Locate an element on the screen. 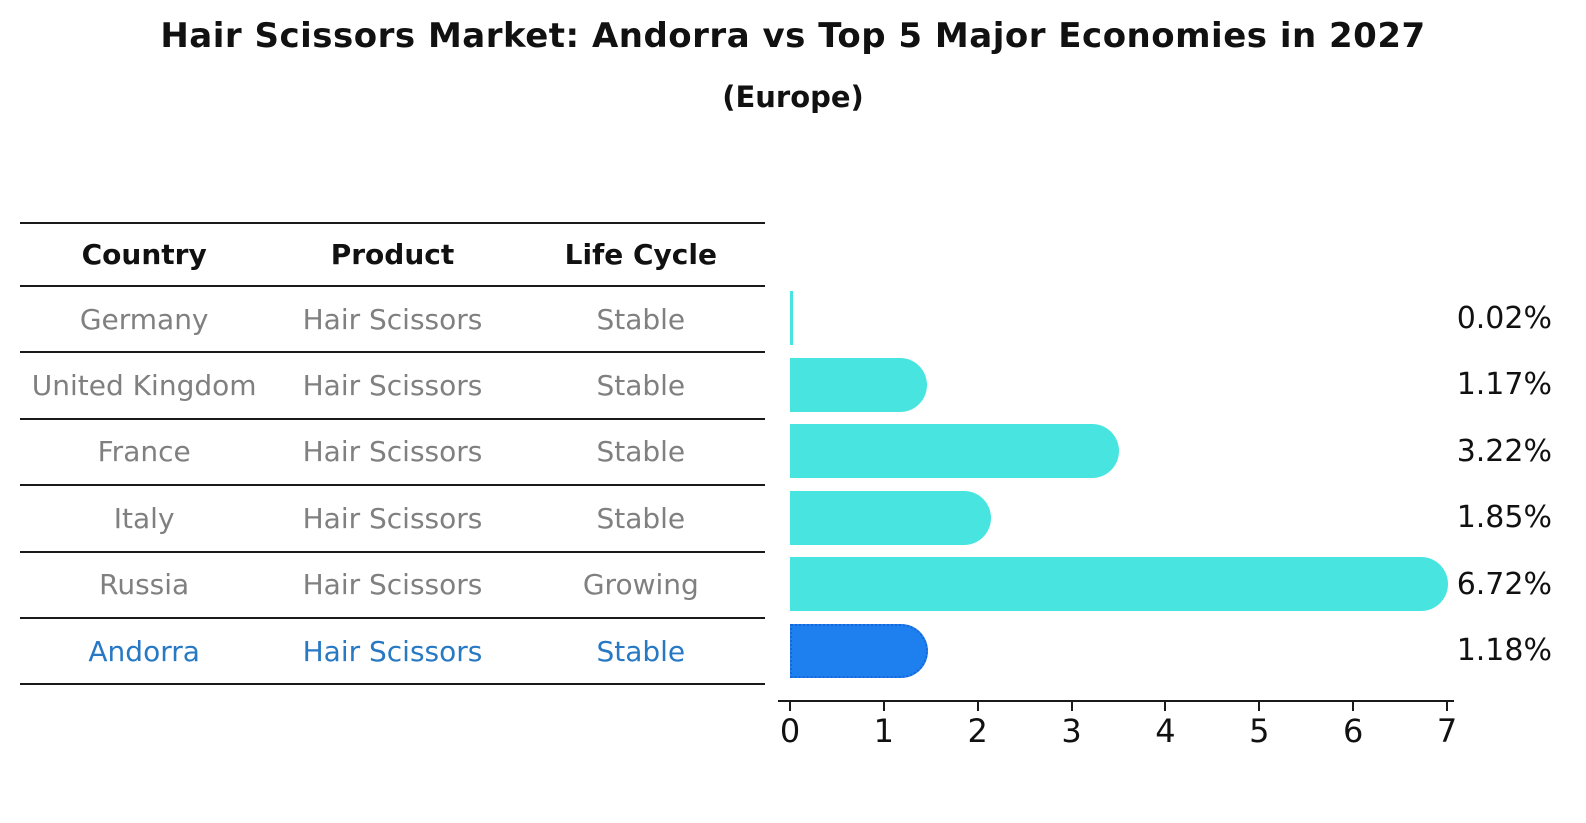 This screenshot has width=1586, height=823. bar-russia is located at coordinates (1119, 584).